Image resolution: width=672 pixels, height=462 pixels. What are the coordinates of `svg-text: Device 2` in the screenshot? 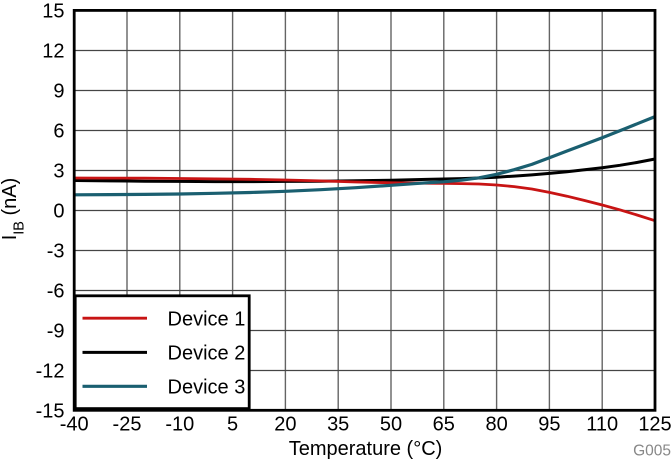 It's located at (207, 354).